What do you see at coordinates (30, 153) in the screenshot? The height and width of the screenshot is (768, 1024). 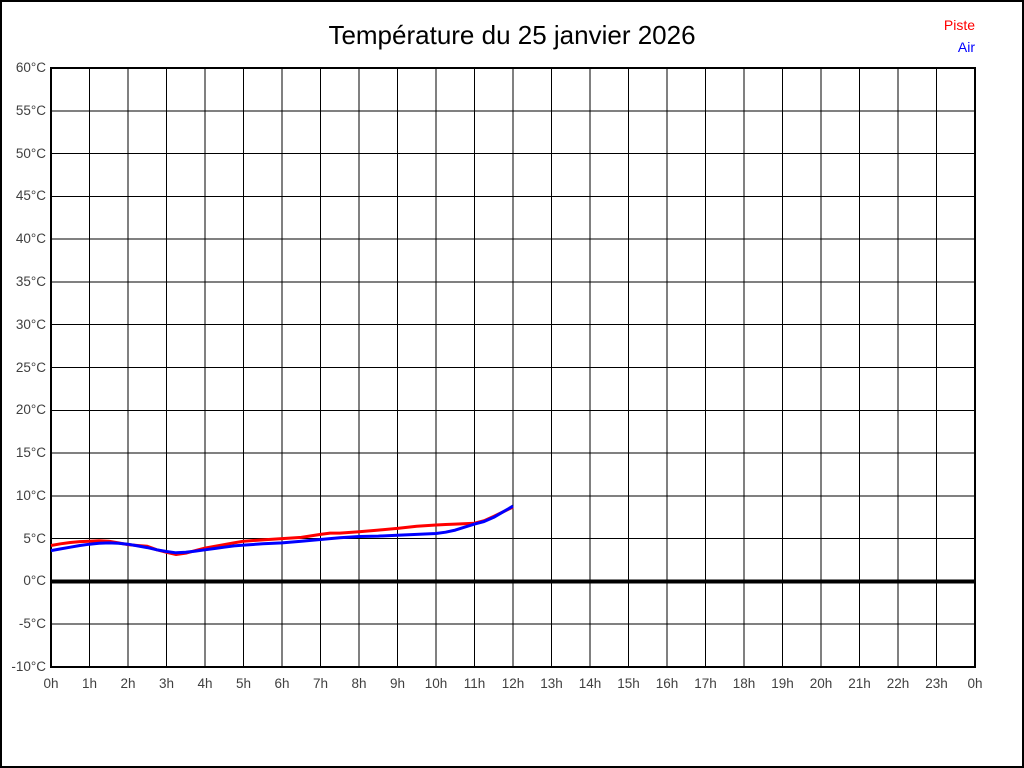 I see `ytick-label: 50°C` at bounding box center [30, 153].